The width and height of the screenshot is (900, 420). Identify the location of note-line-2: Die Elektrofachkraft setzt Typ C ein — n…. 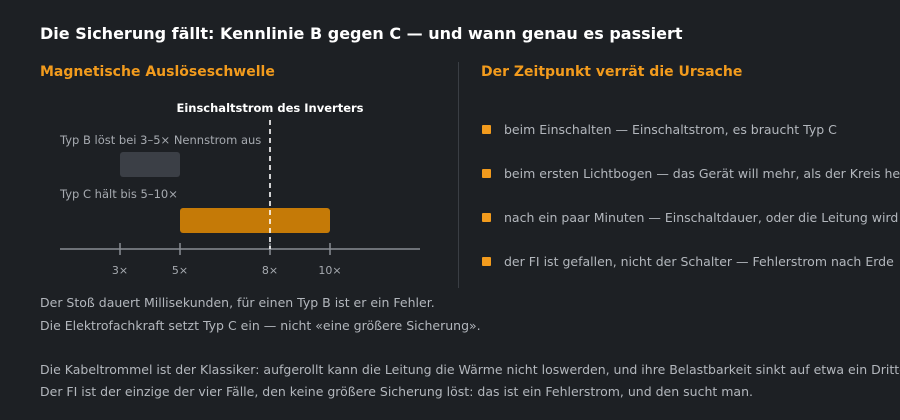
(260, 325).